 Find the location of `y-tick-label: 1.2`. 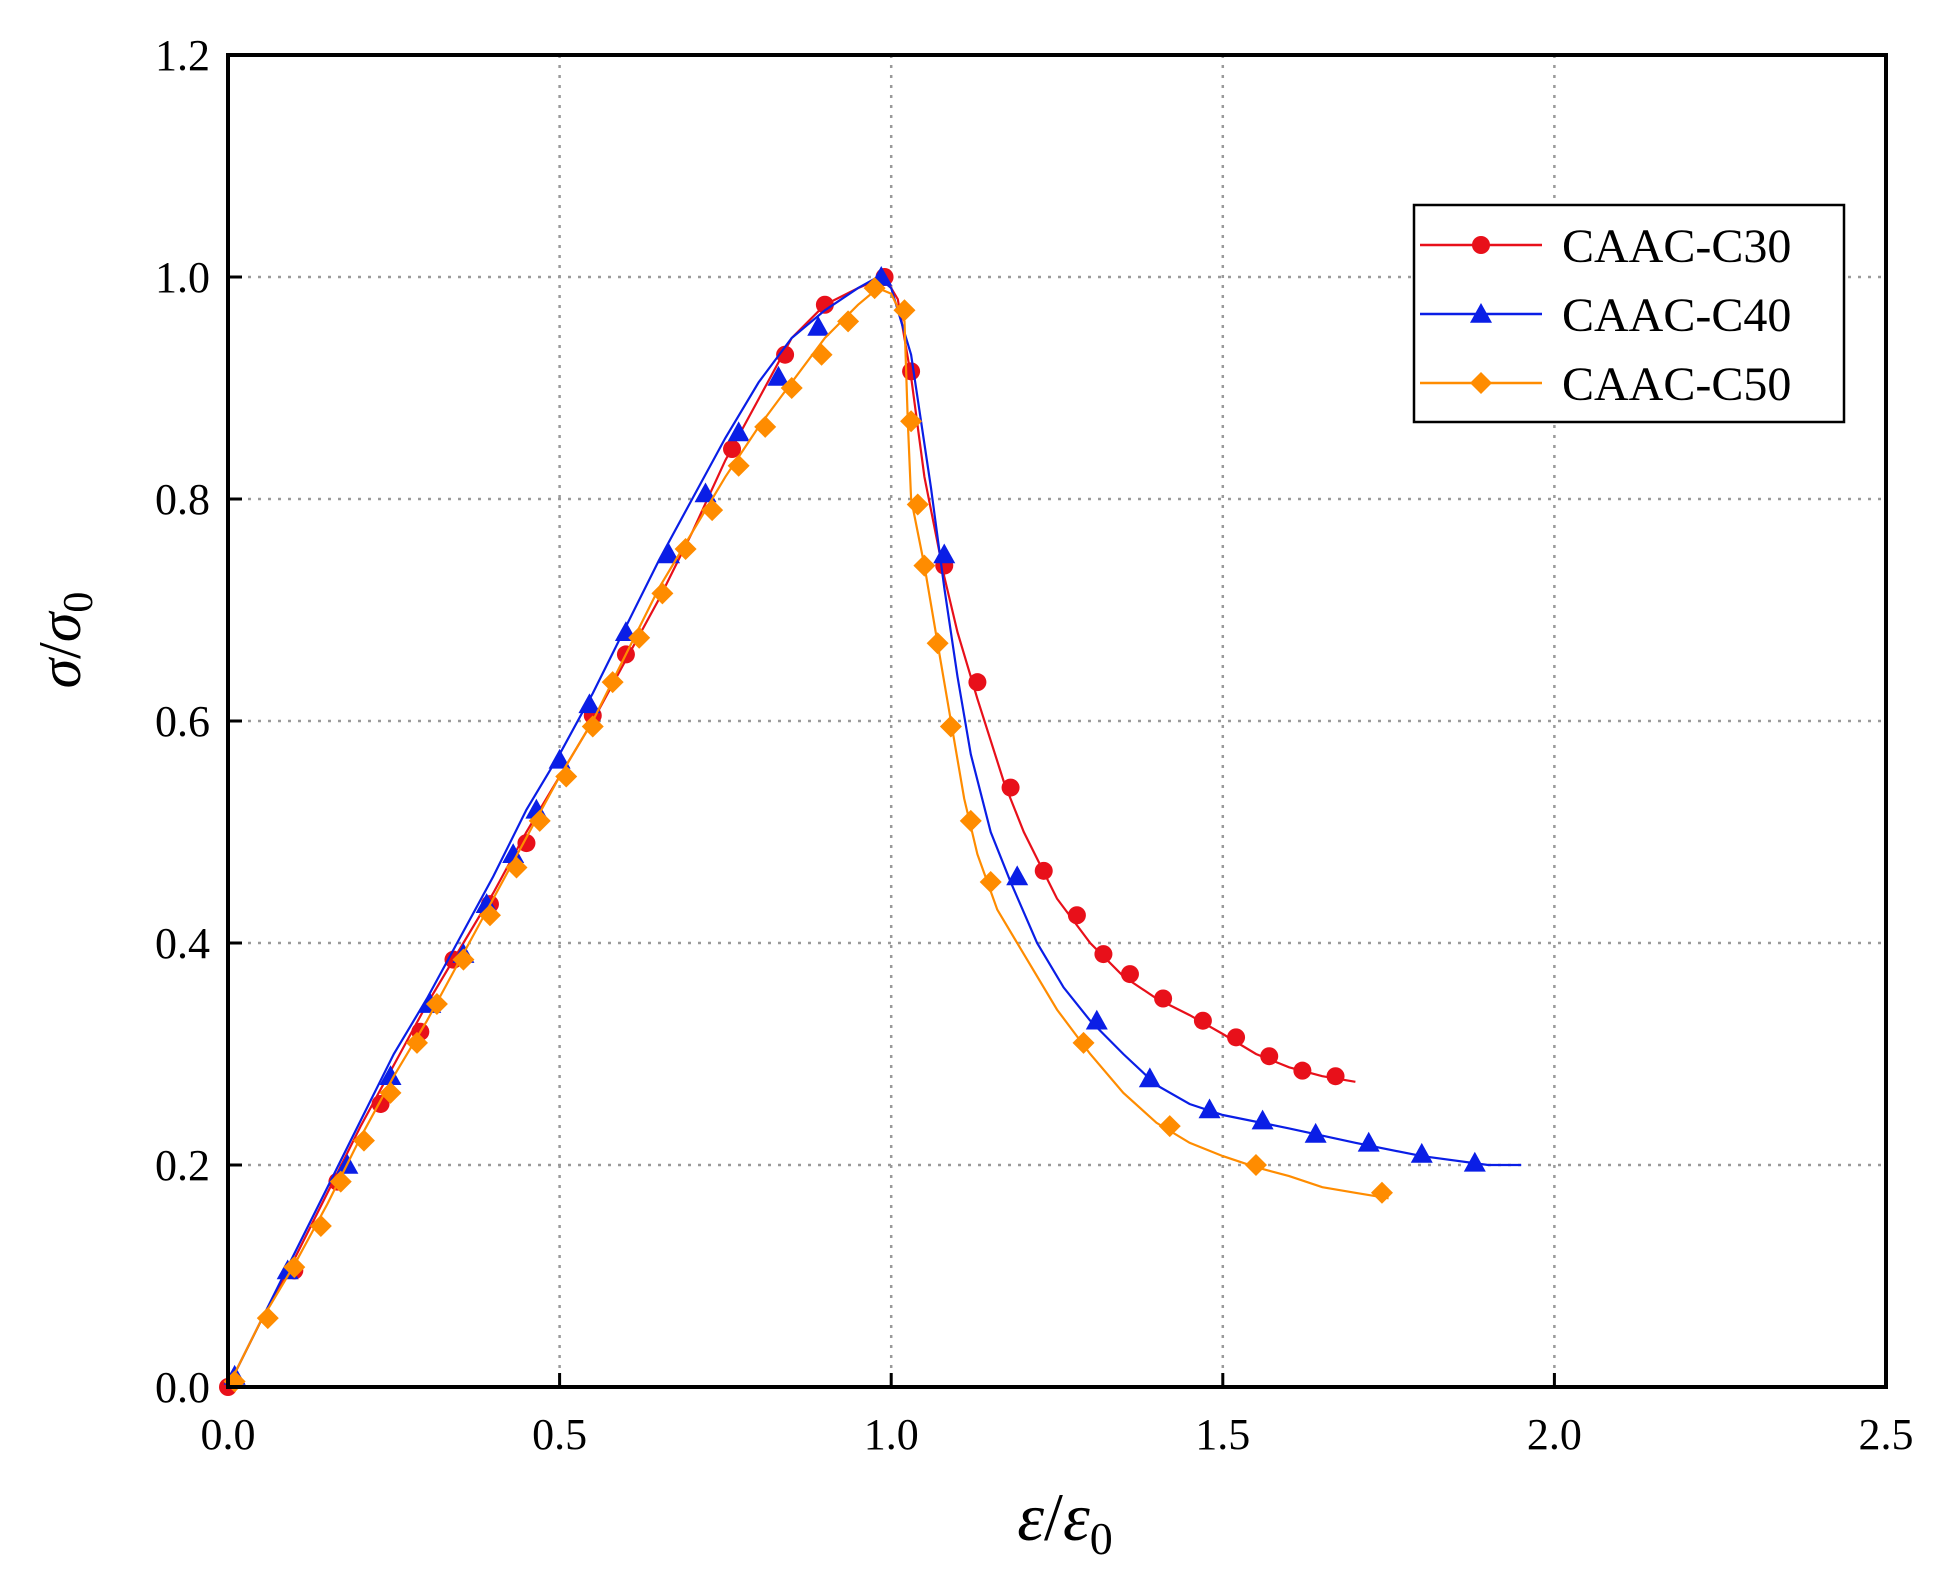

y-tick-label: 1.2 is located at coordinates (182, 55).